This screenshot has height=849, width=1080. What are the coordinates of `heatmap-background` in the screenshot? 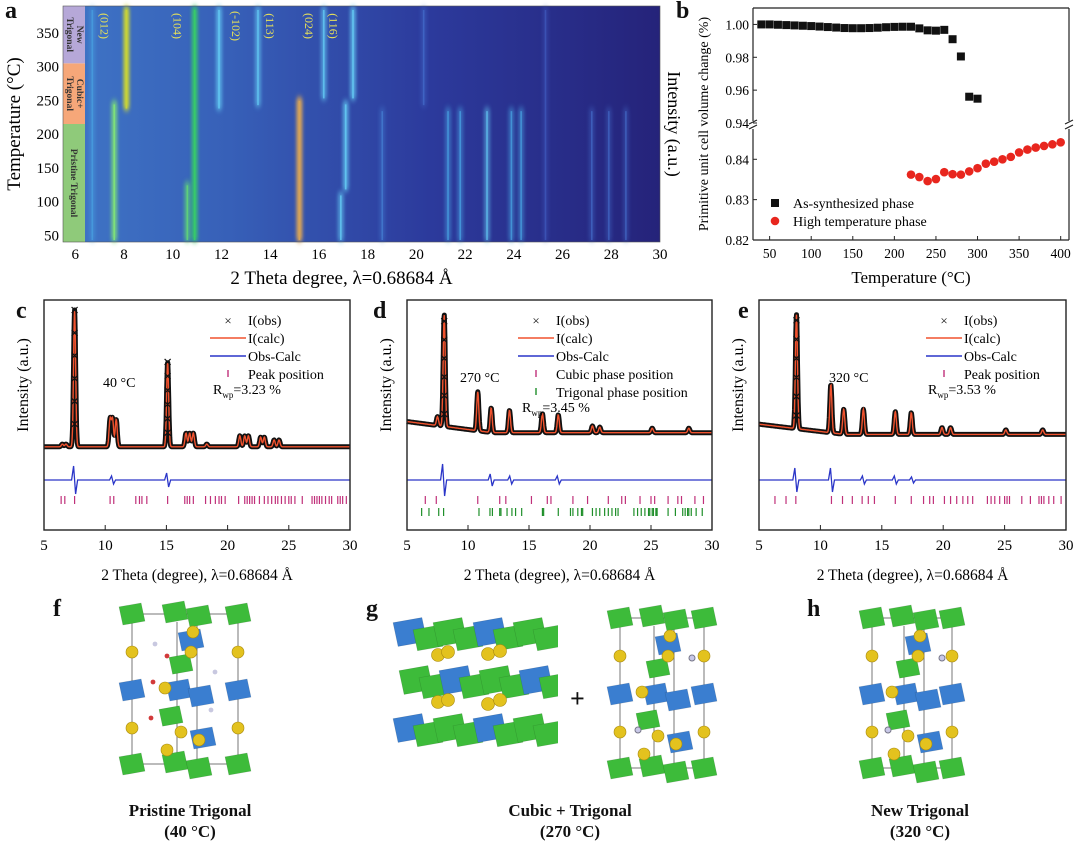 It's located at (372, 124).